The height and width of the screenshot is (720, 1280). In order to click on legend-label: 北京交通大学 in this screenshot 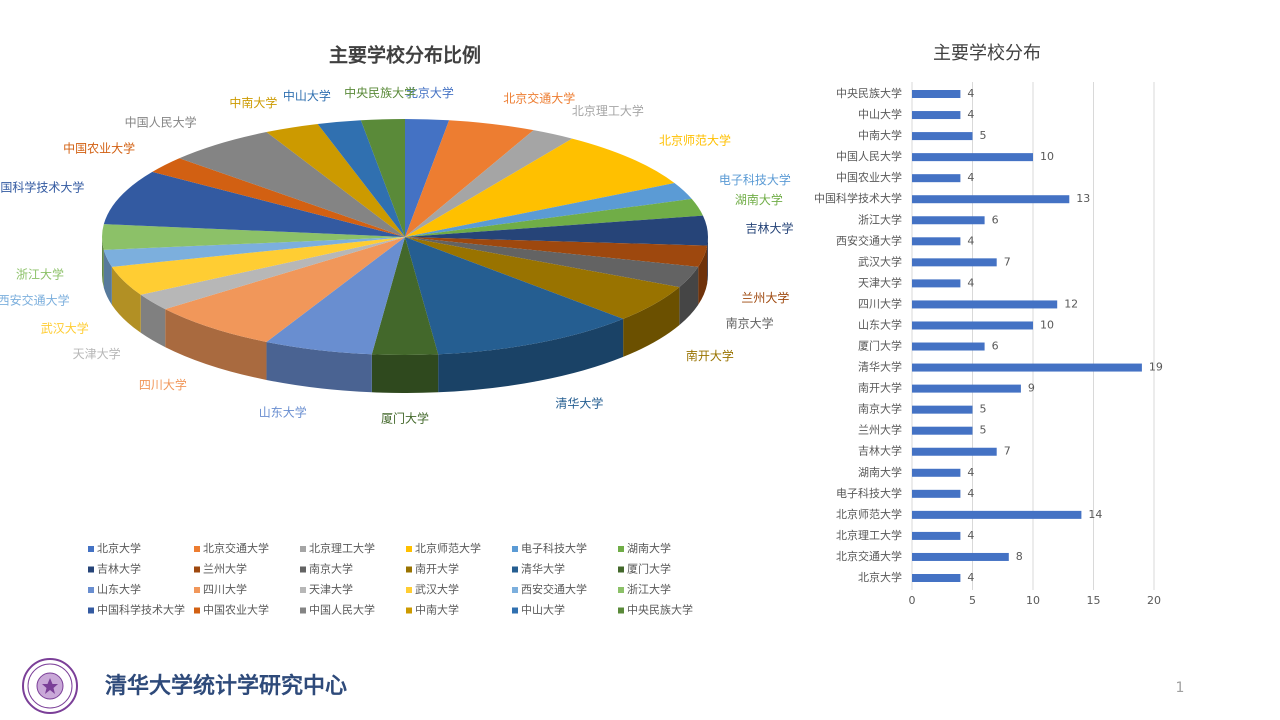, I will do `click(236, 548)`.